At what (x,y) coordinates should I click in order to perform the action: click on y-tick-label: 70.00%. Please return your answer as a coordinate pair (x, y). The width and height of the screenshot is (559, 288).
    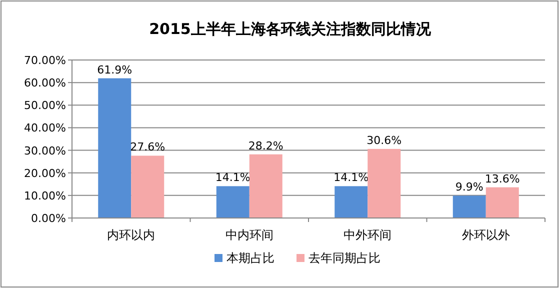
    Looking at the image, I should click on (45, 60).